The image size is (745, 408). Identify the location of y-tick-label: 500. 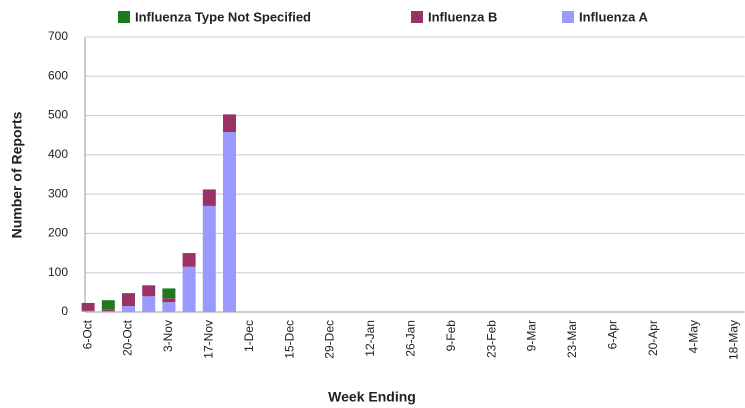
(58, 115).